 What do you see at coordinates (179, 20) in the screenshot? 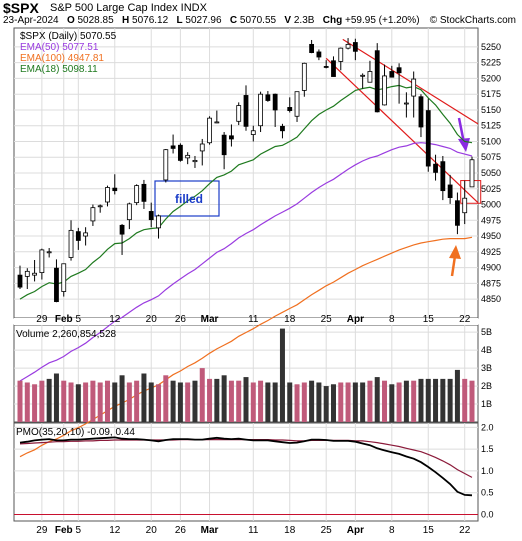
I see `low-label: L` at bounding box center [179, 20].